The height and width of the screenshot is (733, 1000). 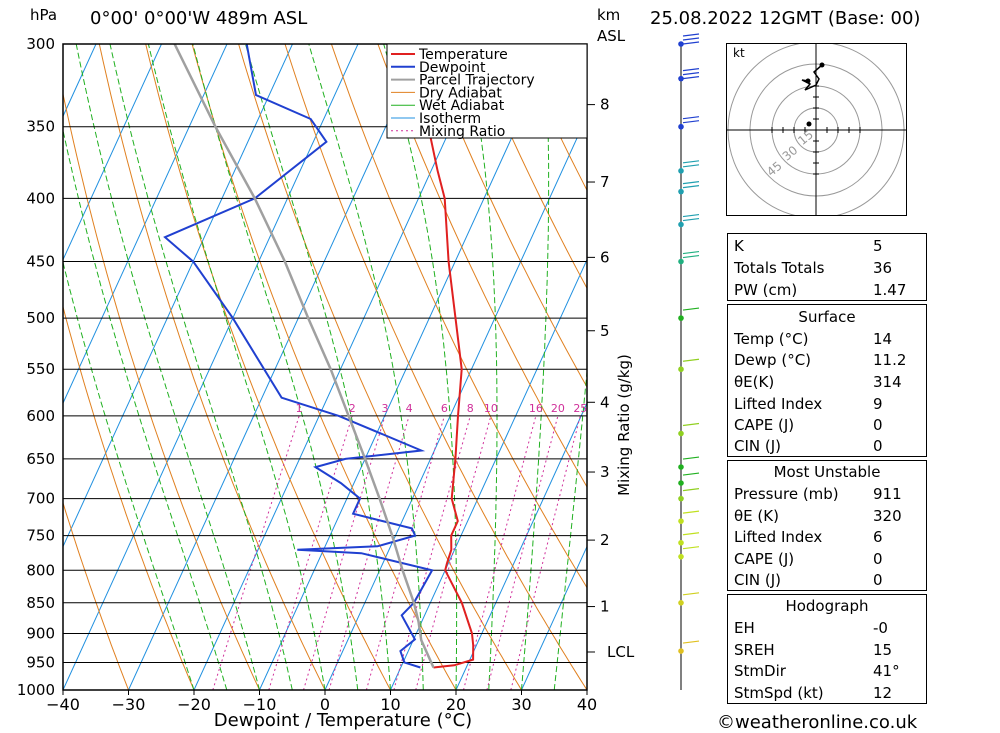 What do you see at coordinates (778, 404) in the screenshot?
I see `surface-row-label: Lifted Index` at bounding box center [778, 404].